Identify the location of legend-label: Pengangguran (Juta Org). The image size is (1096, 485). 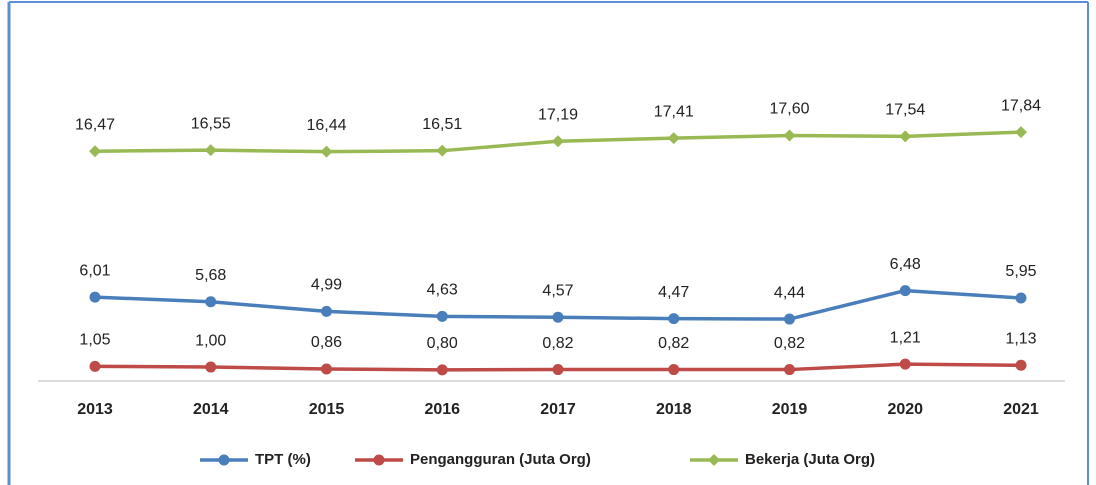
(500, 459).